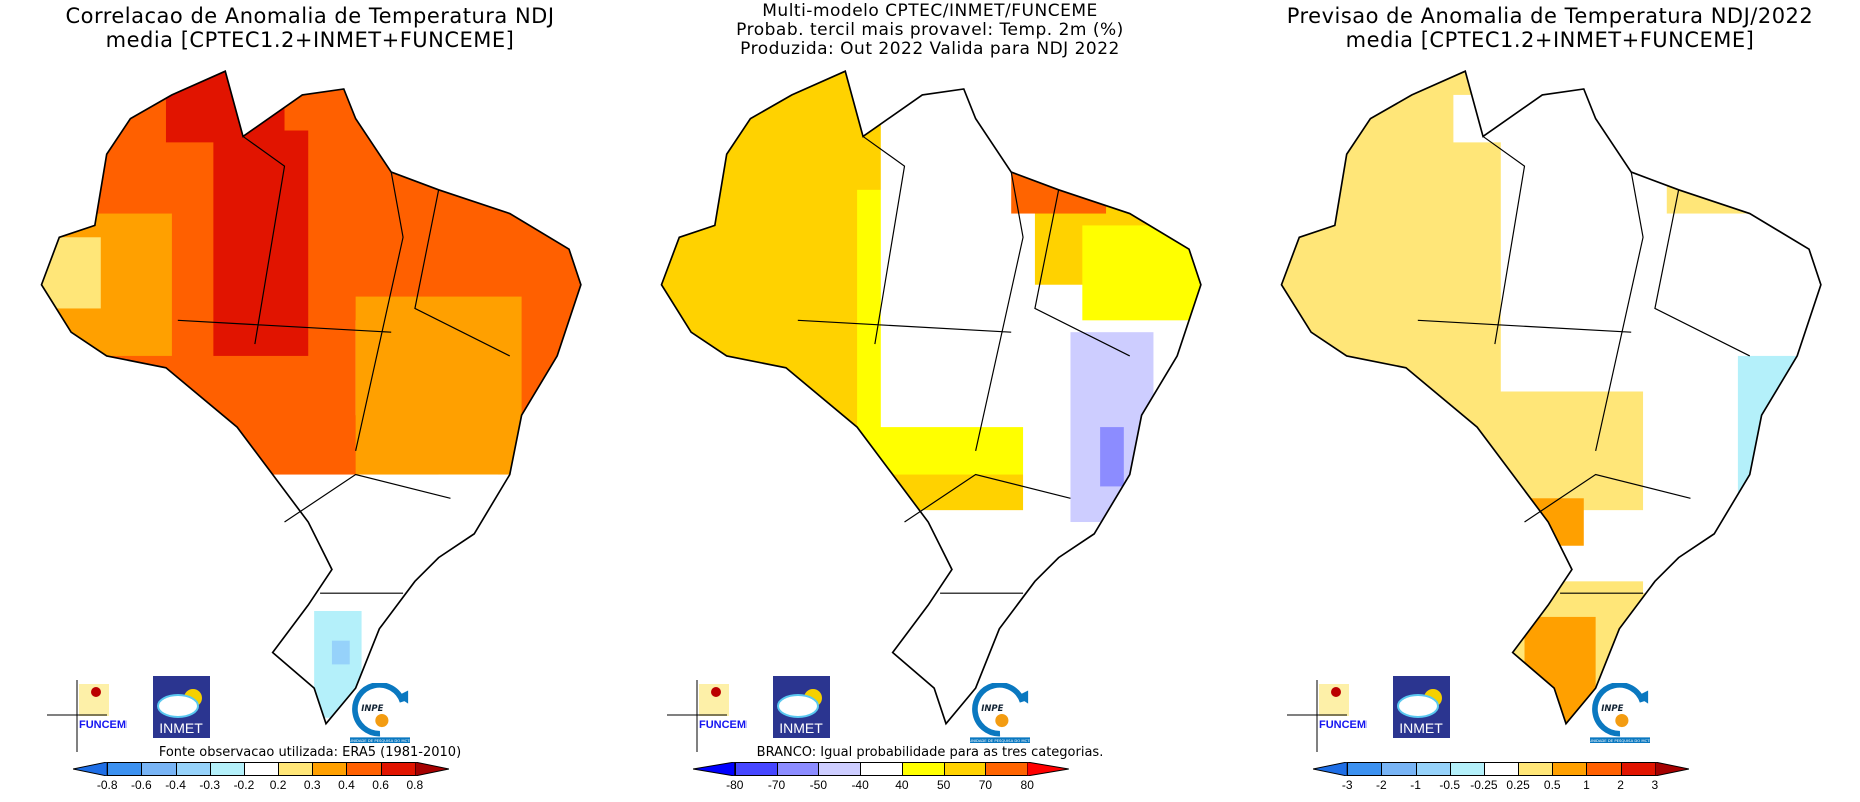 The height and width of the screenshot is (802, 1860). I want to click on colorbar-tick-label: -50, so click(818, 785).